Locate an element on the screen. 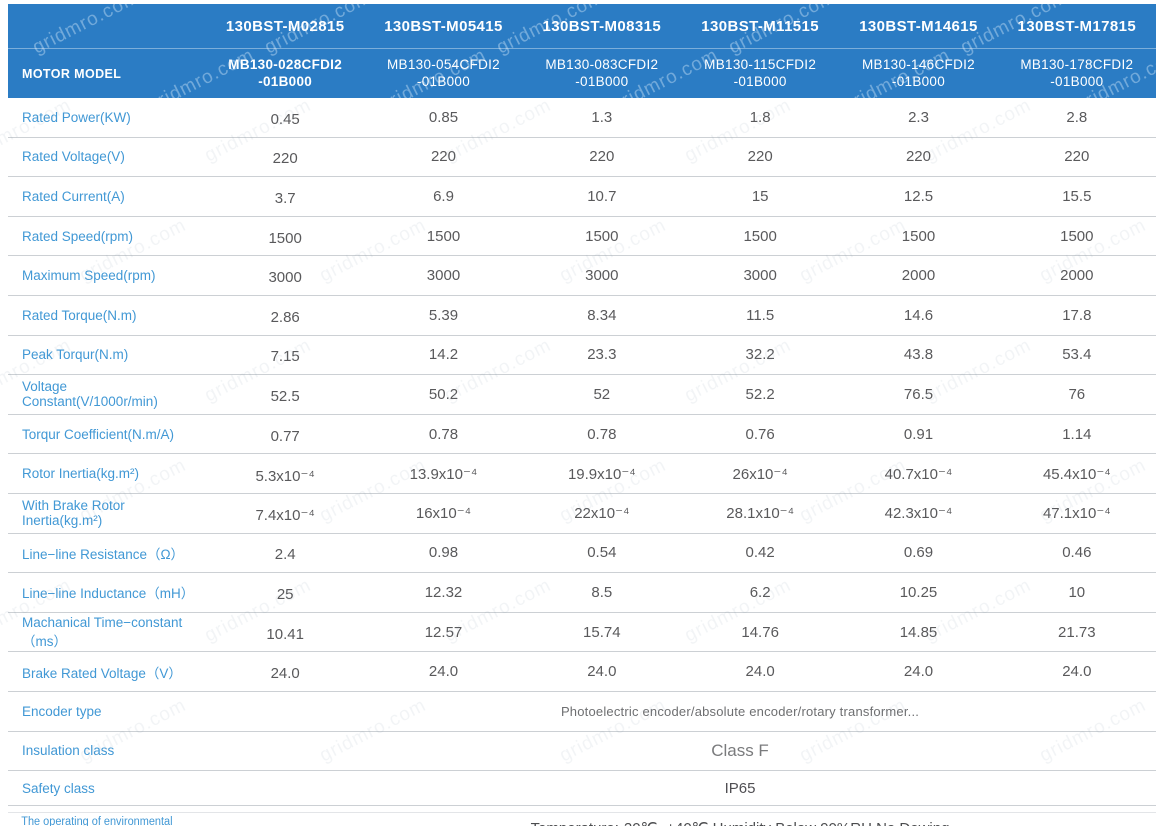 Image resolution: width=1160 pixels, height=826 pixels. value-cell: 52.5 is located at coordinates (285, 396).